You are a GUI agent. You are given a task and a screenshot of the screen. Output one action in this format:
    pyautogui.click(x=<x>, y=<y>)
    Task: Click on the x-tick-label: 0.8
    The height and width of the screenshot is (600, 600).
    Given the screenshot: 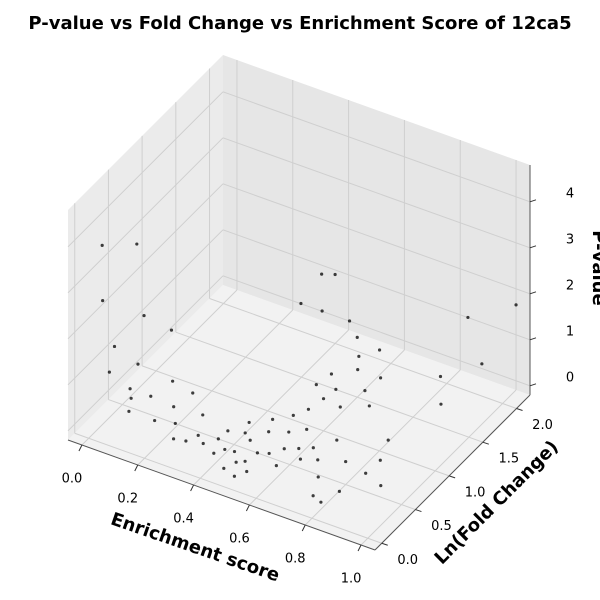 What is the action you would take?
    pyautogui.click(x=295, y=559)
    